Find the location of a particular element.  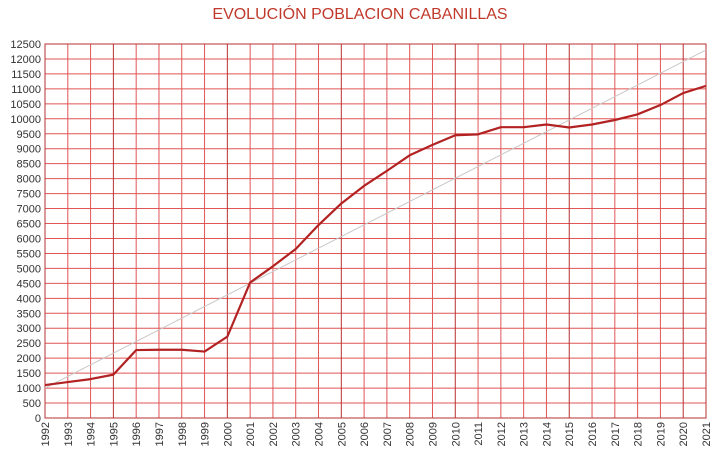

x-tick-label: 2009 is located at coordinates (433, 434).